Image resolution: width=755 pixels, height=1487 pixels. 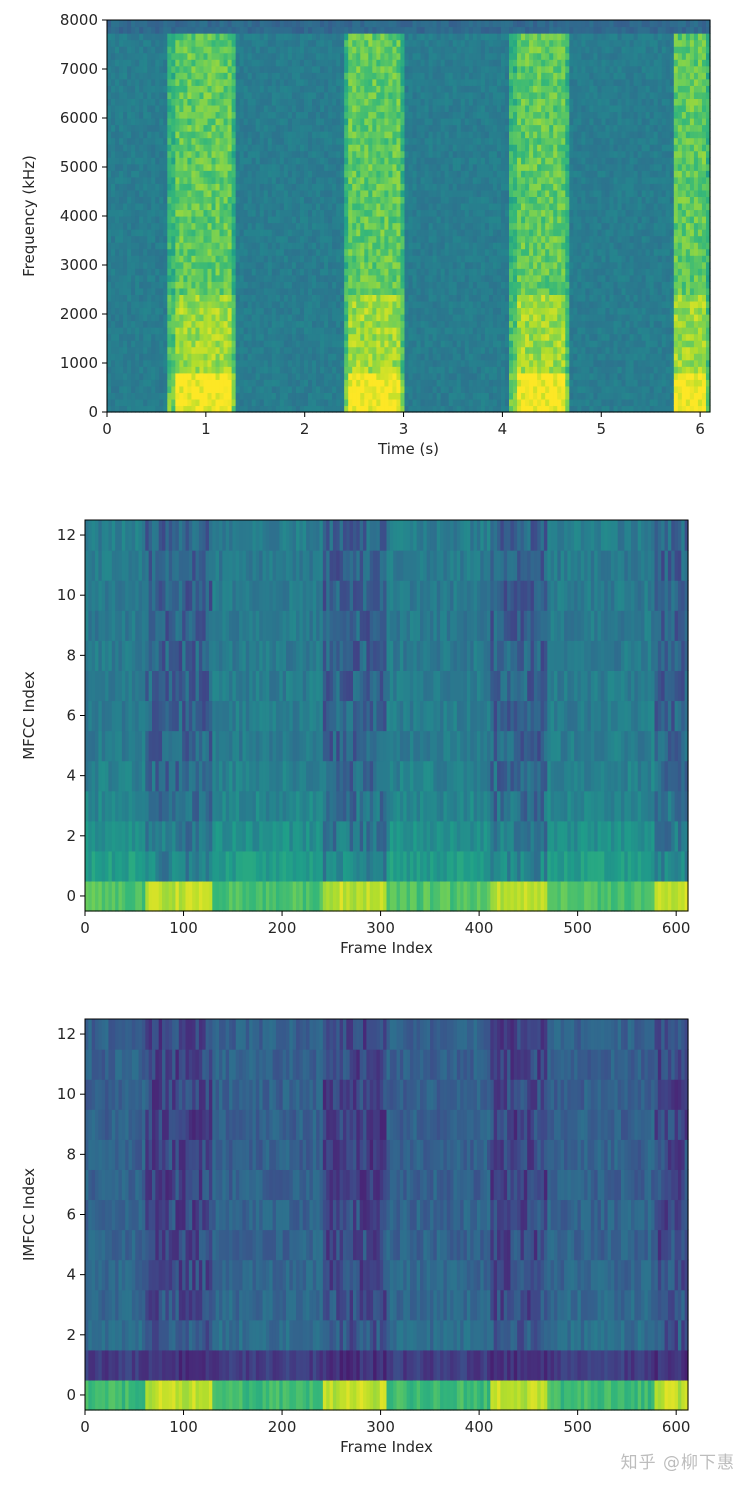 What do you see at coordinates (404, 429) in the screenshot?
I see `x-tick-label: 3` at bounding box center [404, 429].